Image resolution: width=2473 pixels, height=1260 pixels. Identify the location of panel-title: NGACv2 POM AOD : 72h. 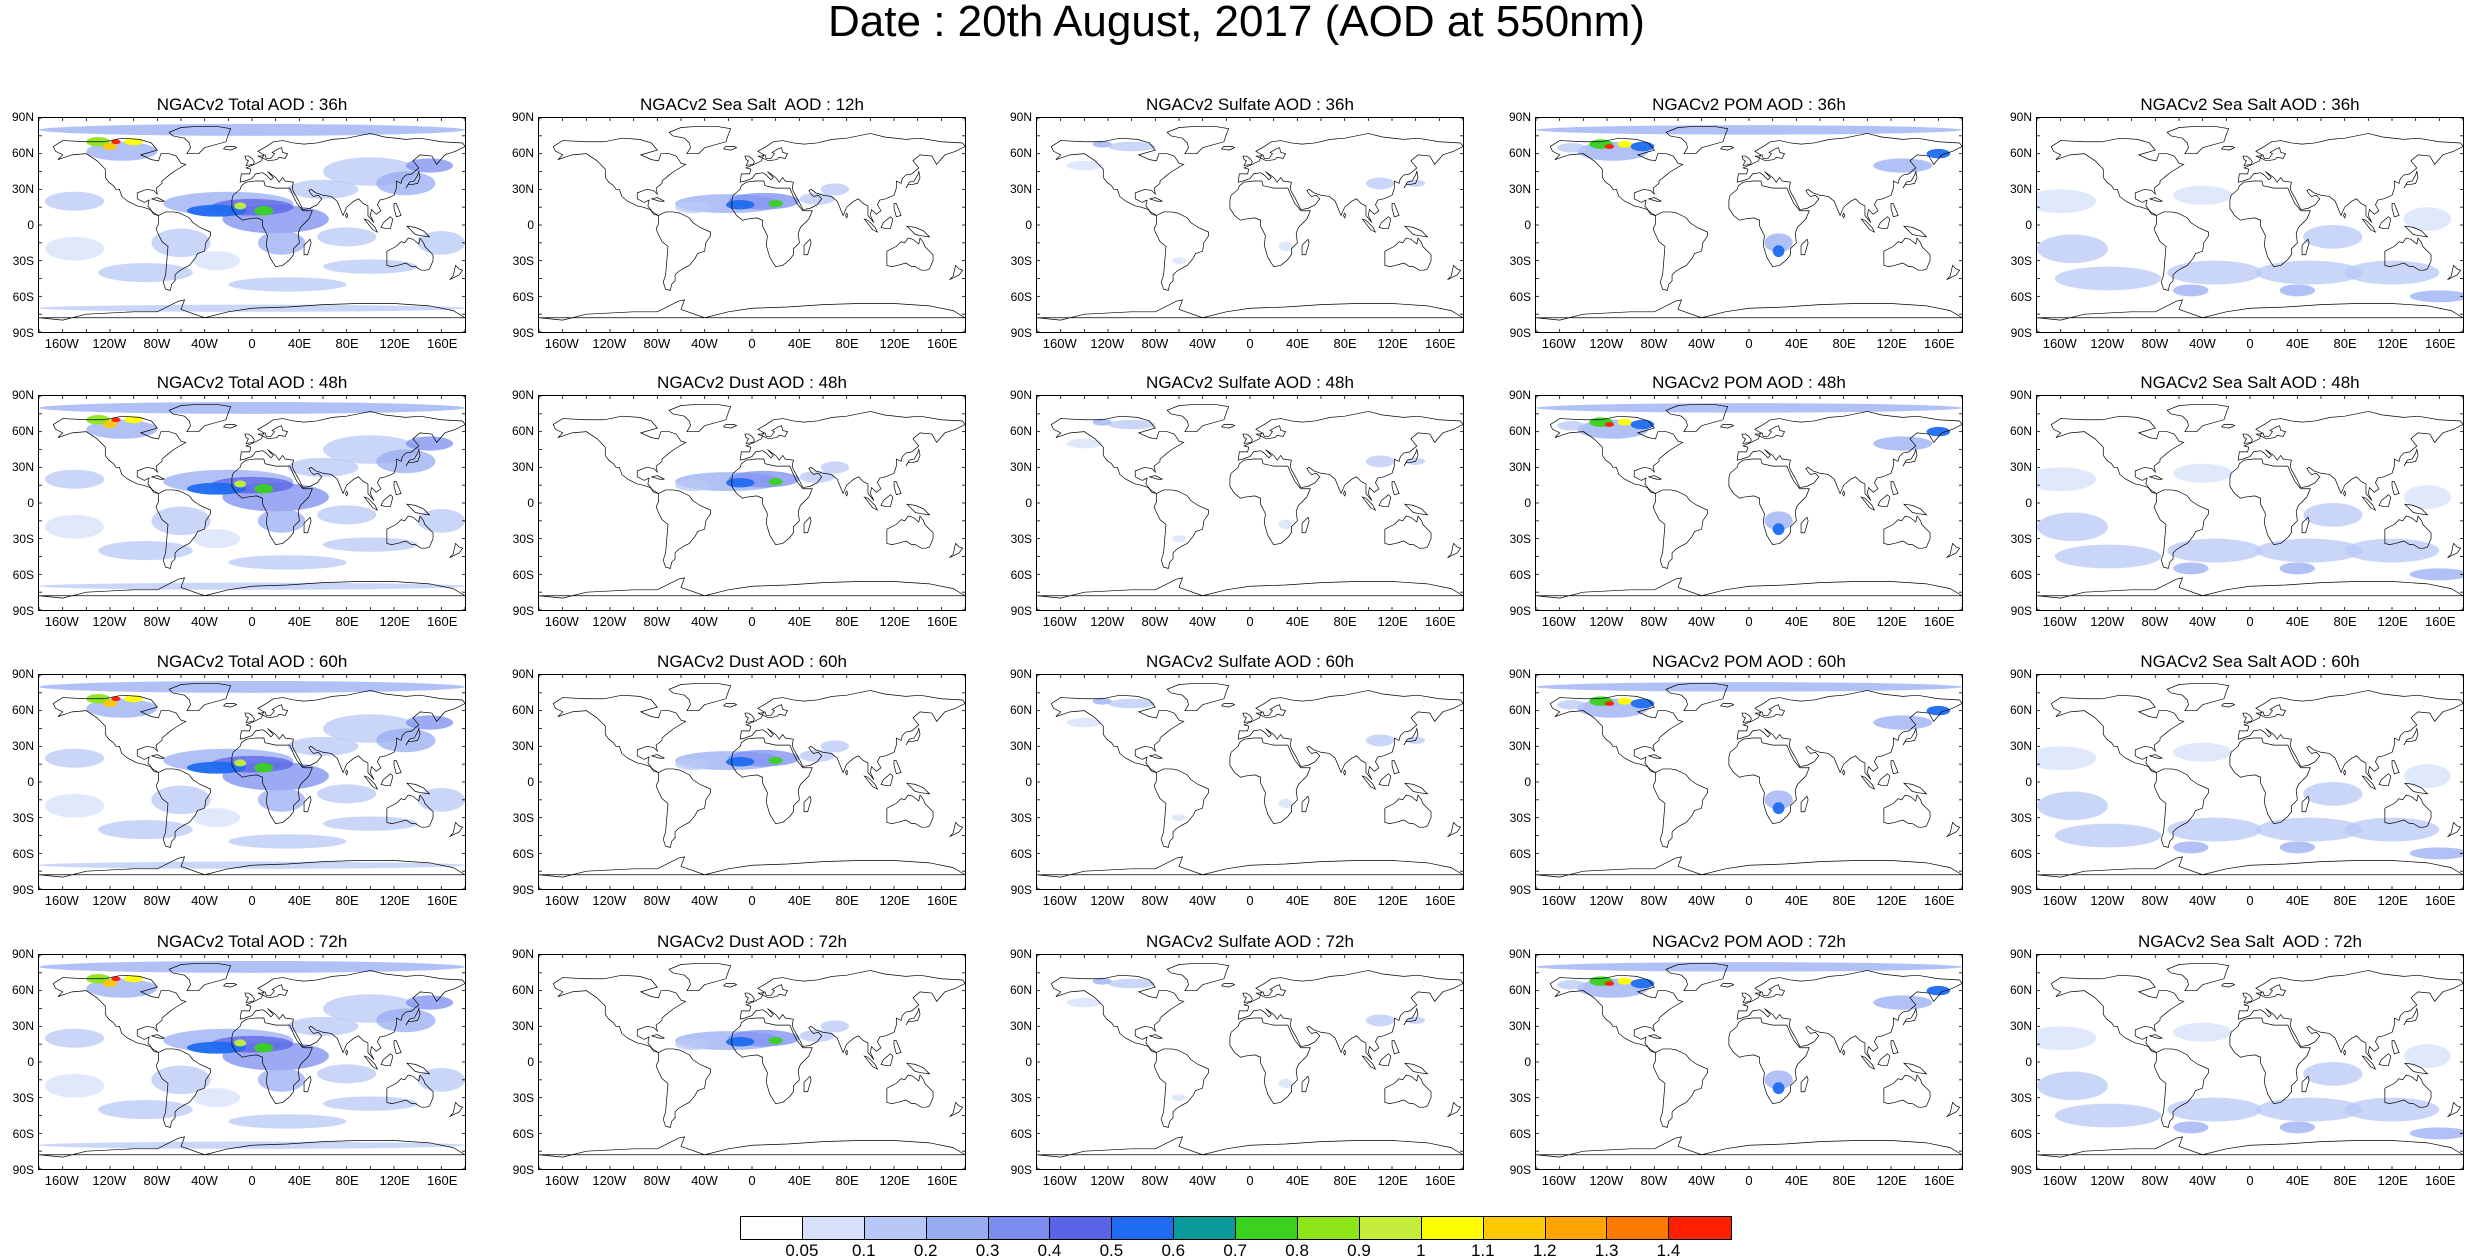
(1749, 941).